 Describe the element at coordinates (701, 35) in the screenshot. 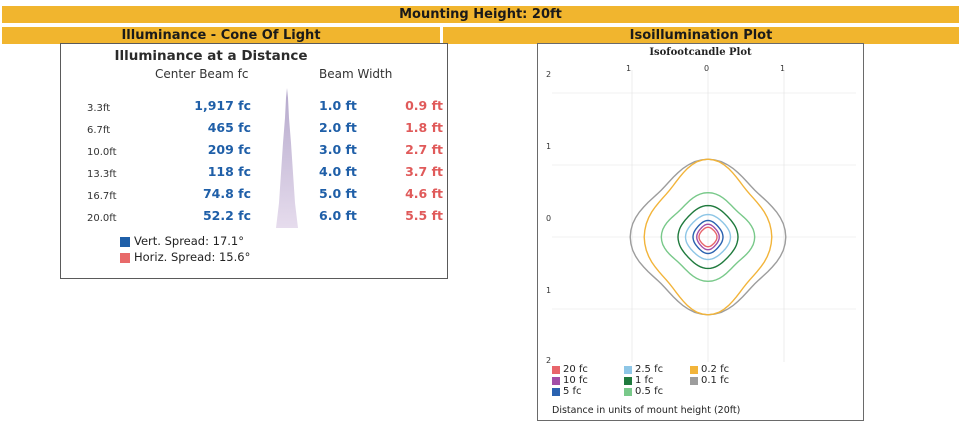

I see `isoillumination-header: Isoillumination Plot` at that location.